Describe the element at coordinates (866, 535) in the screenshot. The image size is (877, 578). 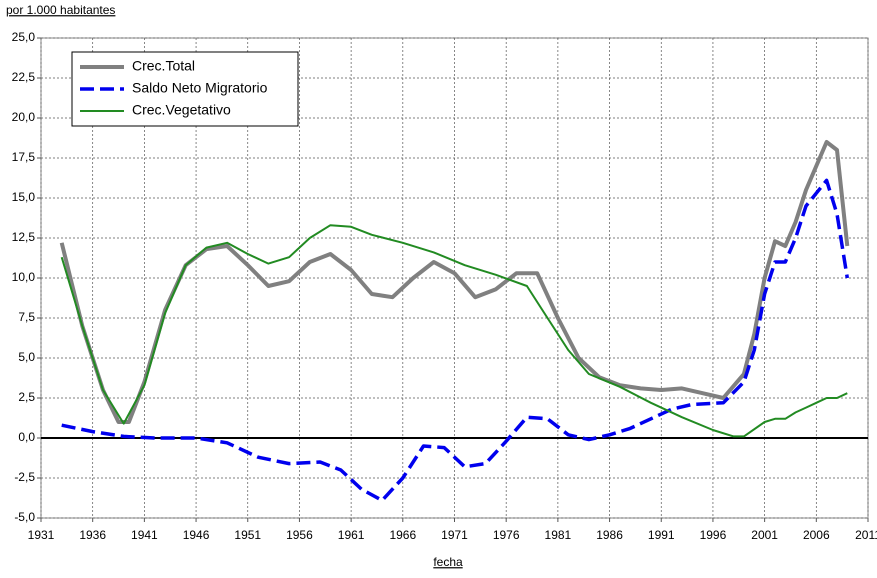
I see `x-tick-label: 2011` at that location.